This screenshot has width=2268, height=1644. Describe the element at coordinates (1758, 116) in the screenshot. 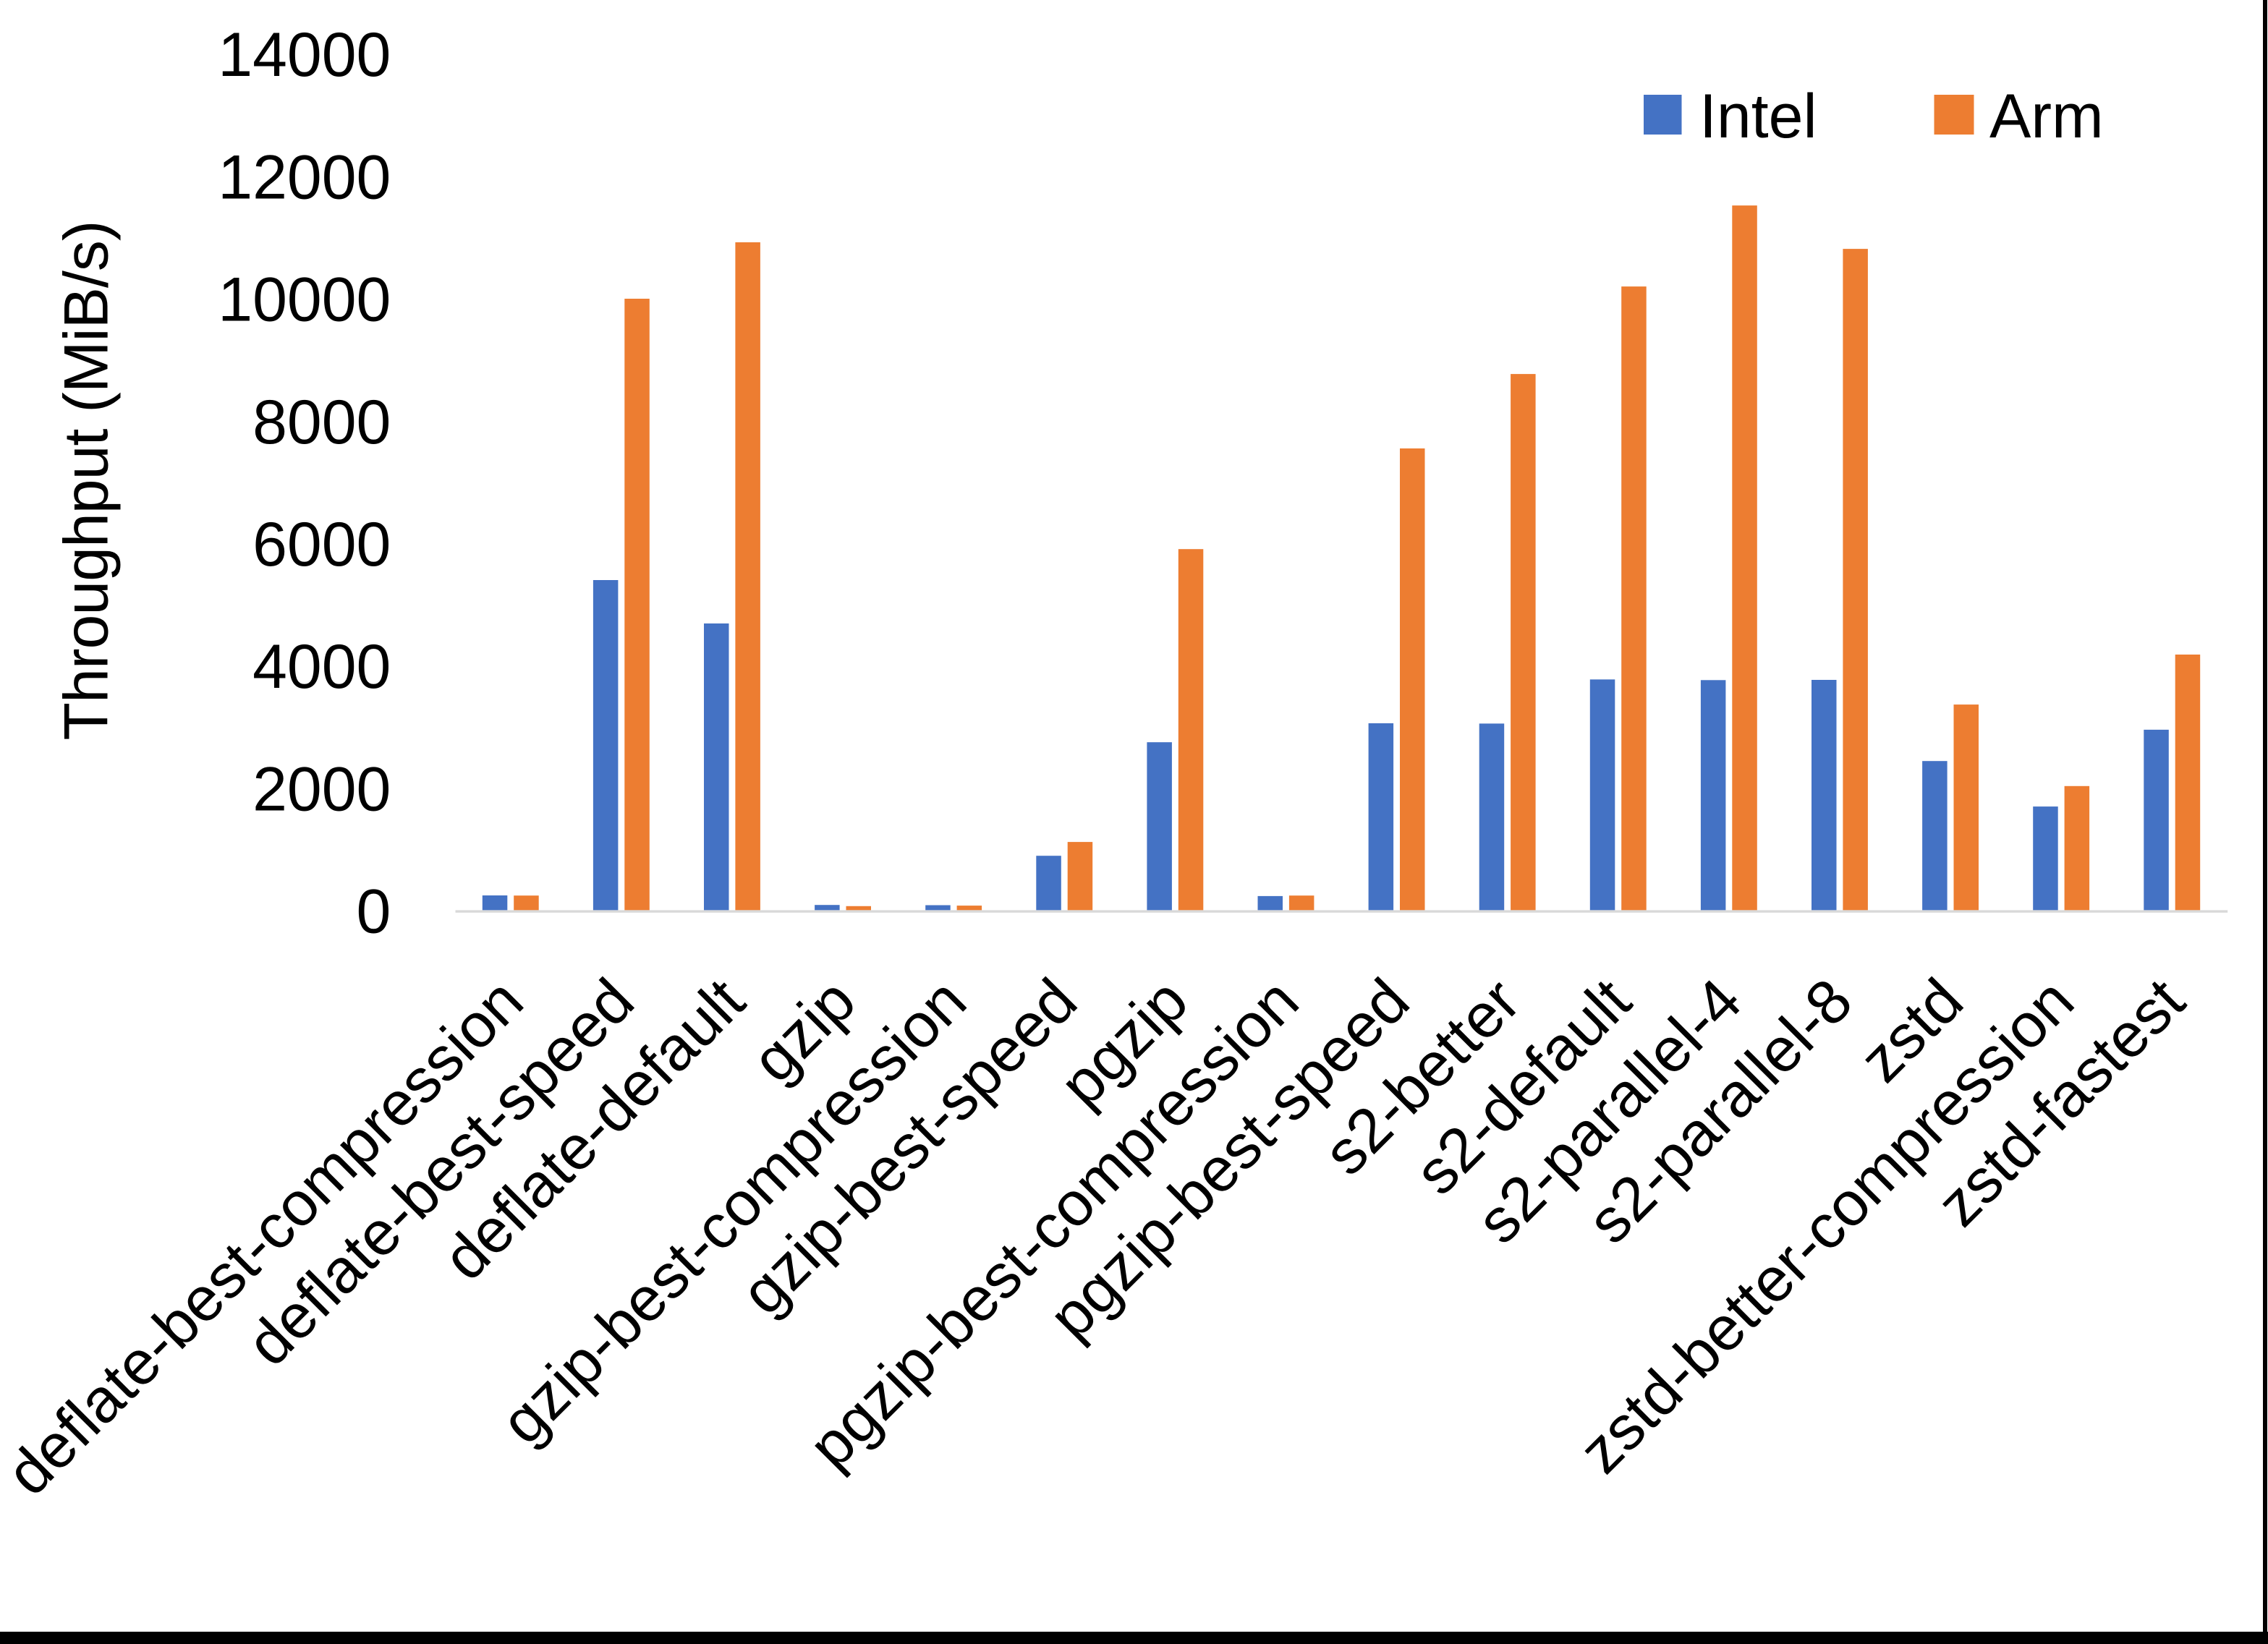

I see `svg-text: Intel` at that location.